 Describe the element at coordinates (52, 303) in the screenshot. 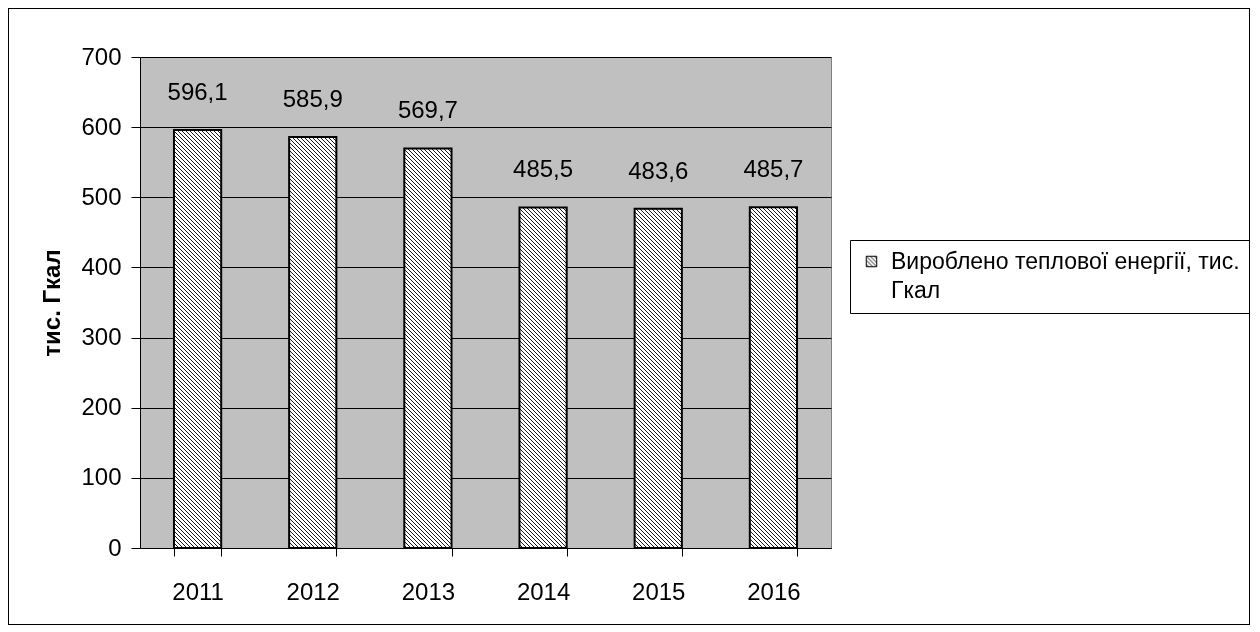

I see `y-axis-title: тис. Гкал` at that location.